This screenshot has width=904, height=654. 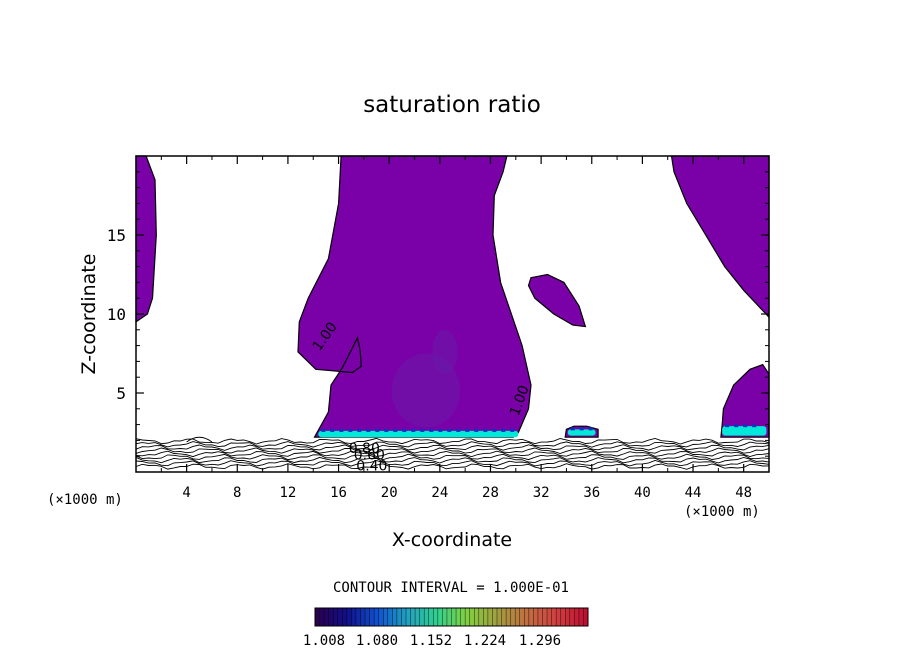 I want to click on y-tick-label: 5, so click(x=121, y=393).